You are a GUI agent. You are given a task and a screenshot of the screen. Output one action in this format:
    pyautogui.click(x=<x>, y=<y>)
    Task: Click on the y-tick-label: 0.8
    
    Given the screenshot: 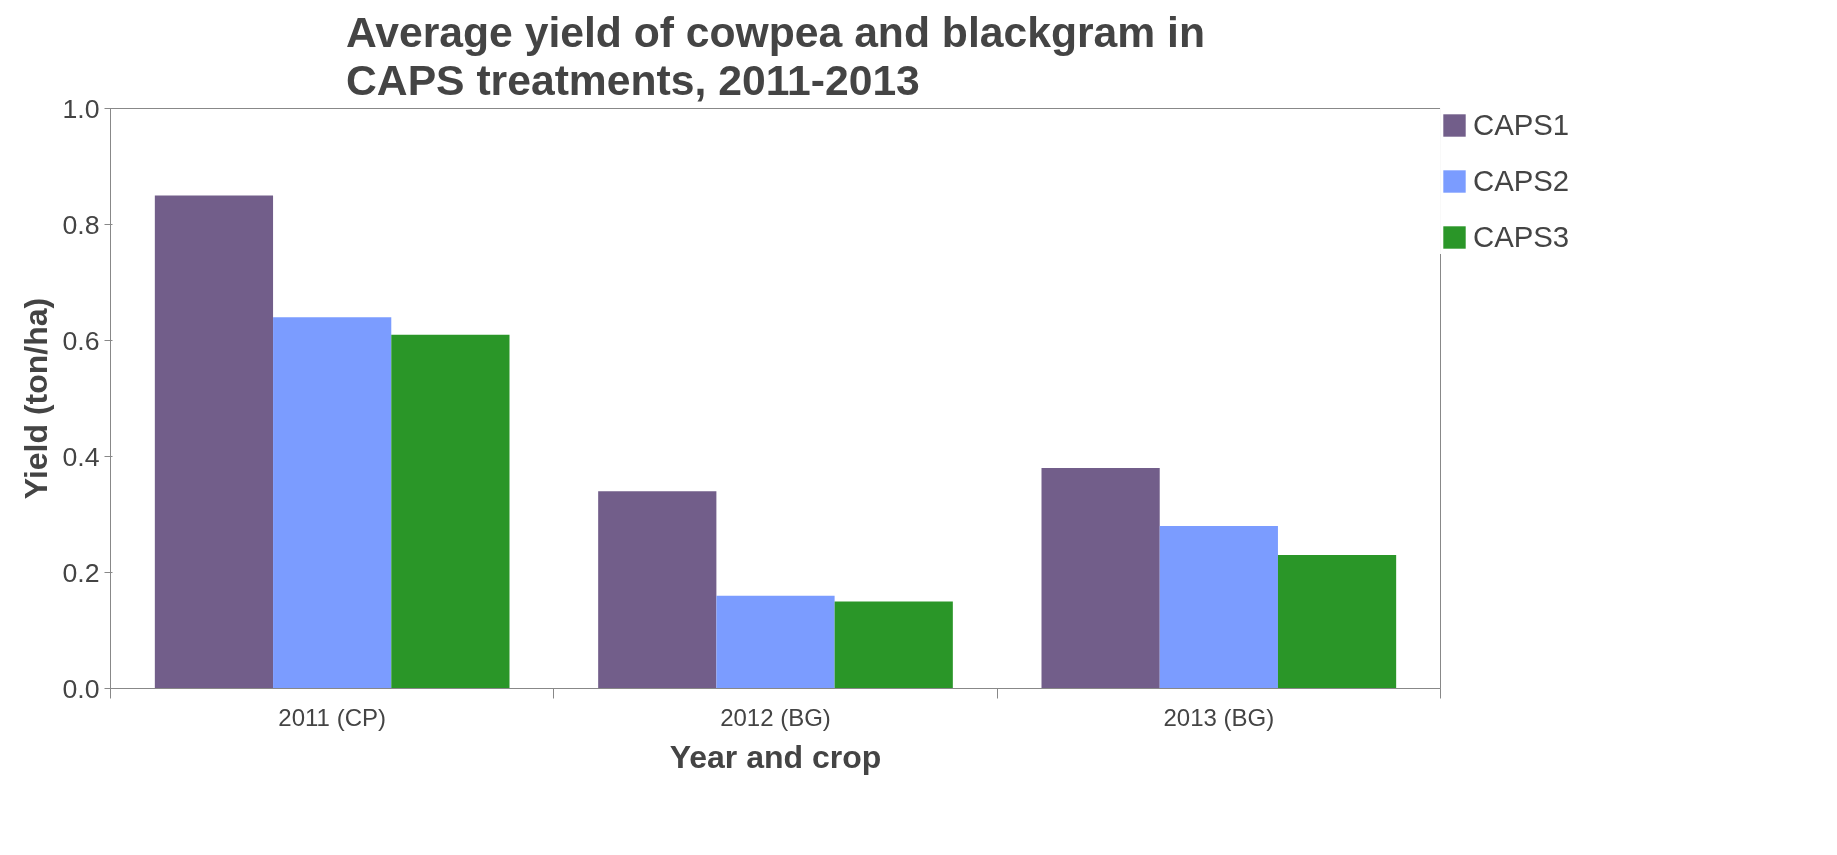 What is the action you would take?
    pyautogui.click(x=81, y=224)
    